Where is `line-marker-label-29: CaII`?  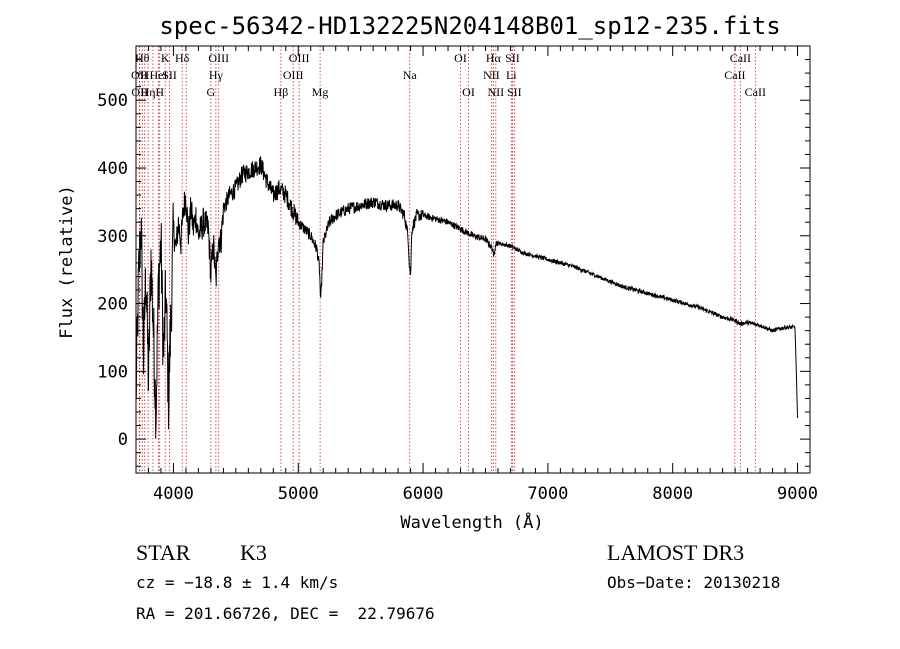
line-marker-label-29: CaII is located at coordinates (740, 58).